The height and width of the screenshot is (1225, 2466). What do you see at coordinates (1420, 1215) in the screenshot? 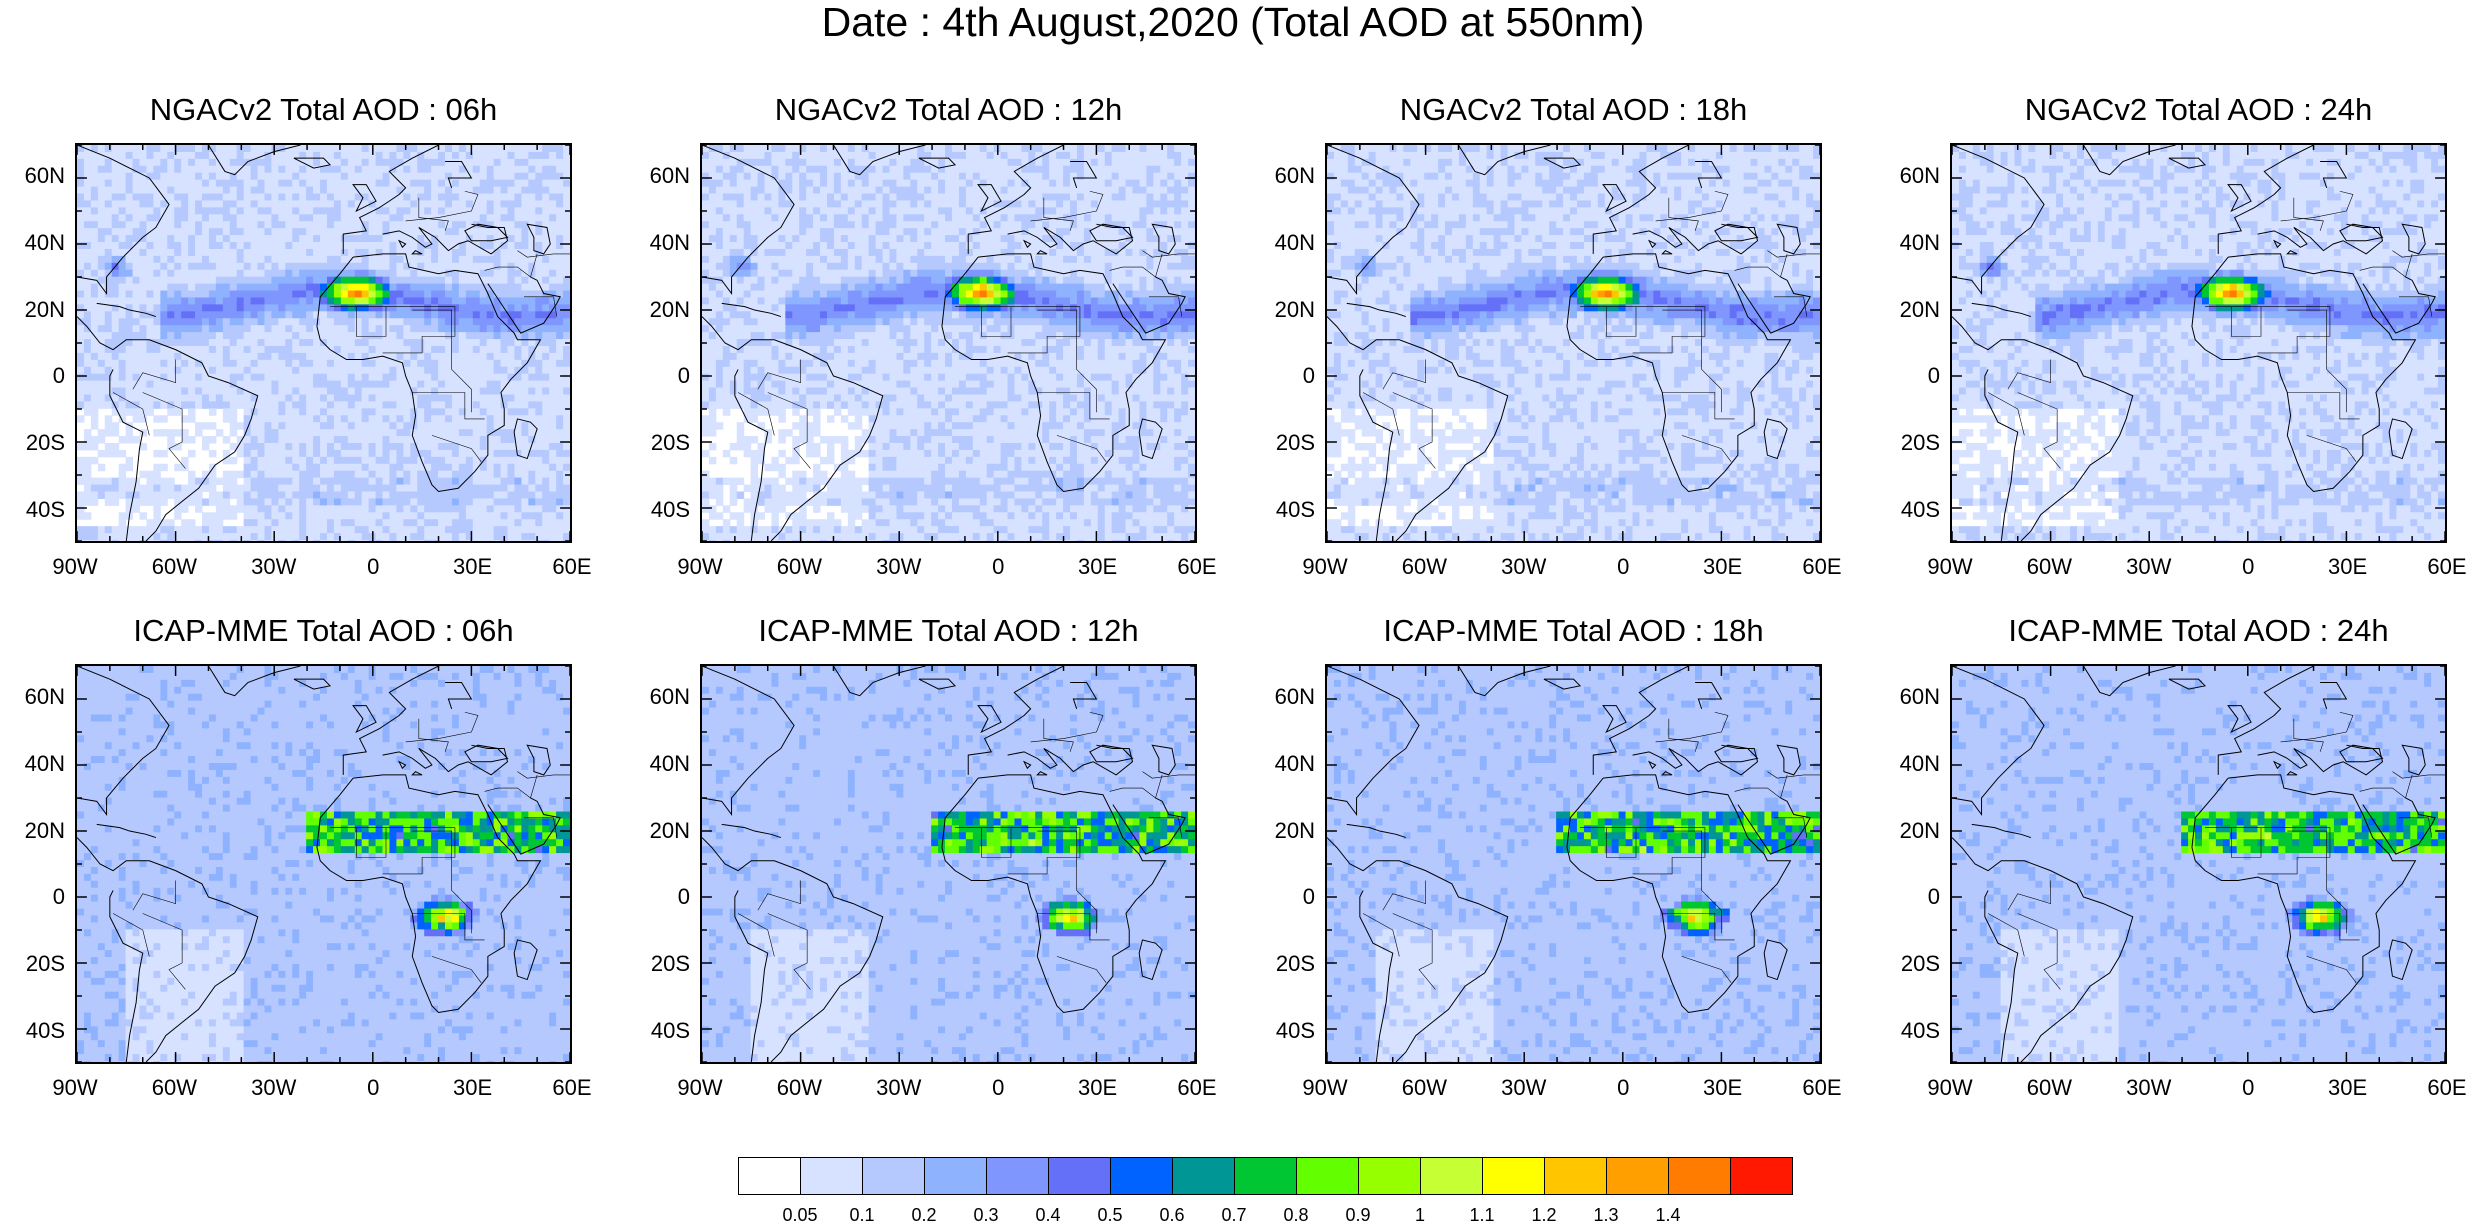
I see `colorbar-label: 1` at bounding box center [1420, 1215].